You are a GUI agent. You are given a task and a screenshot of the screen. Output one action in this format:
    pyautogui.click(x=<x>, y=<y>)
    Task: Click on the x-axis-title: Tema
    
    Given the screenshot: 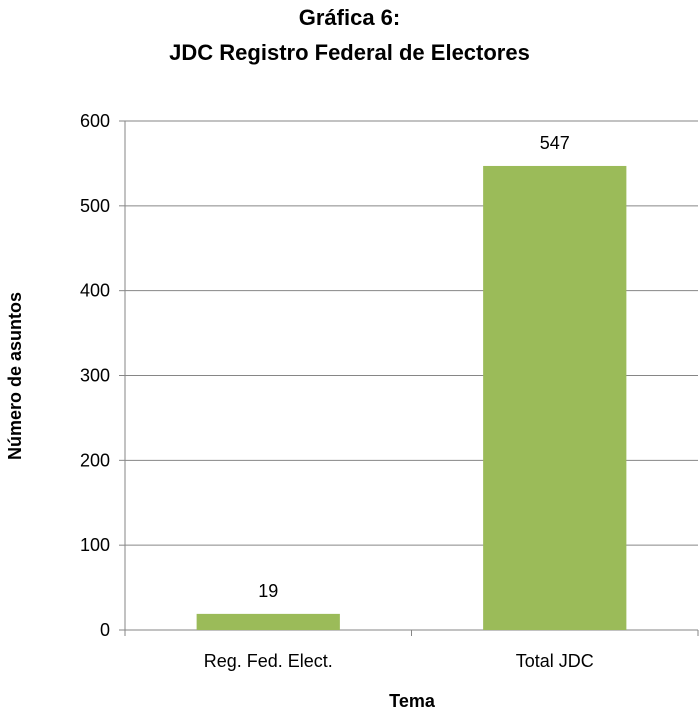 What is the action you would take?
    pyautogui.click(x=412, y=701)
    